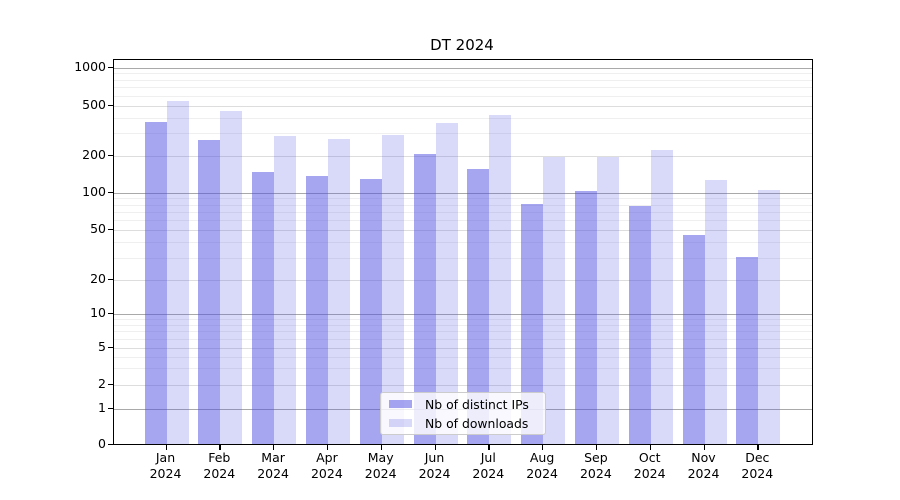 The height and width of the screenshot is (500, 900). Describe the element at coordinates (94, 104) in the screenshot. I see `y-tick-label: 500` at that location.